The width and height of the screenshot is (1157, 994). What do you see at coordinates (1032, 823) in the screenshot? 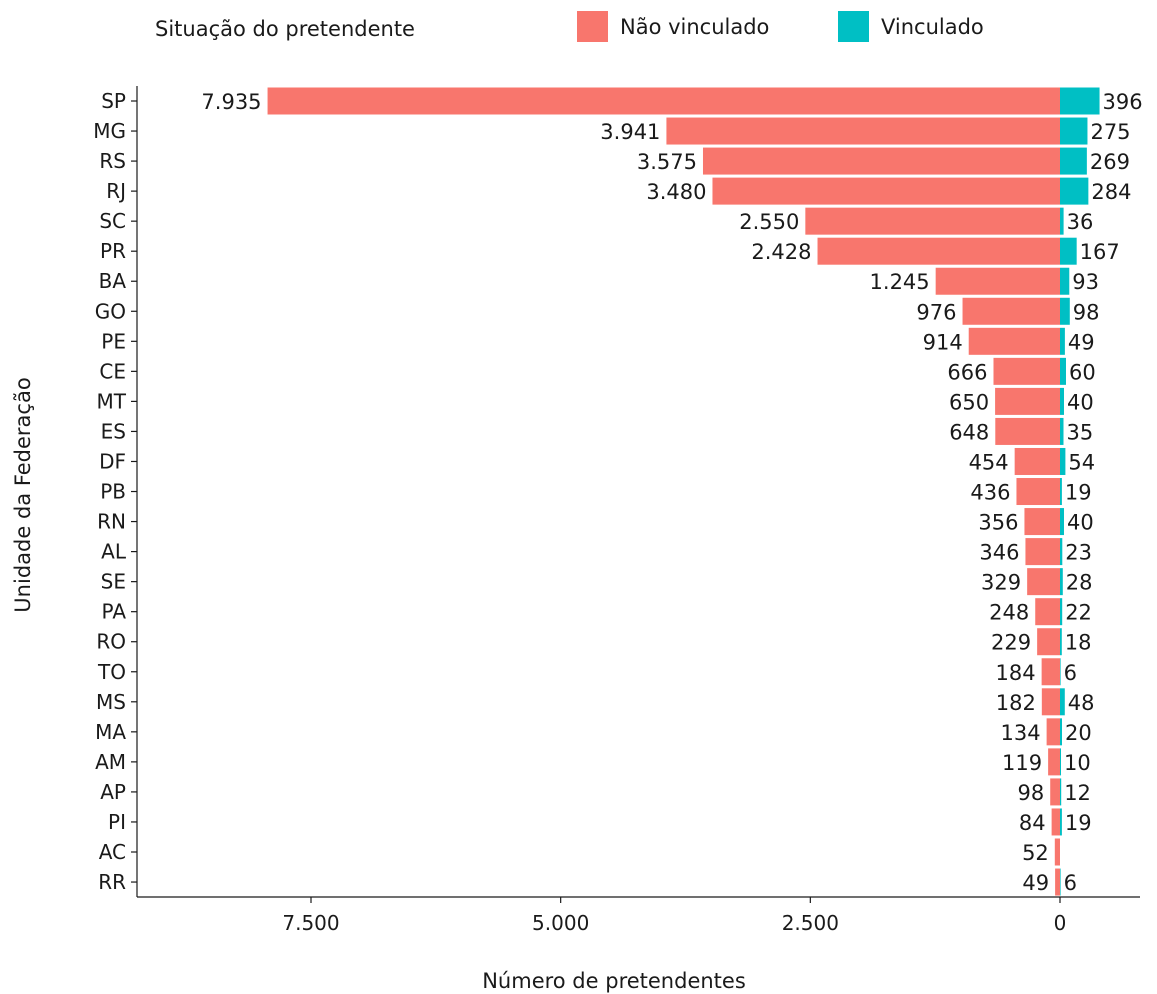
I see `value-label-nao-vinculado-pi: 84` at bounding box center [1032, 823].